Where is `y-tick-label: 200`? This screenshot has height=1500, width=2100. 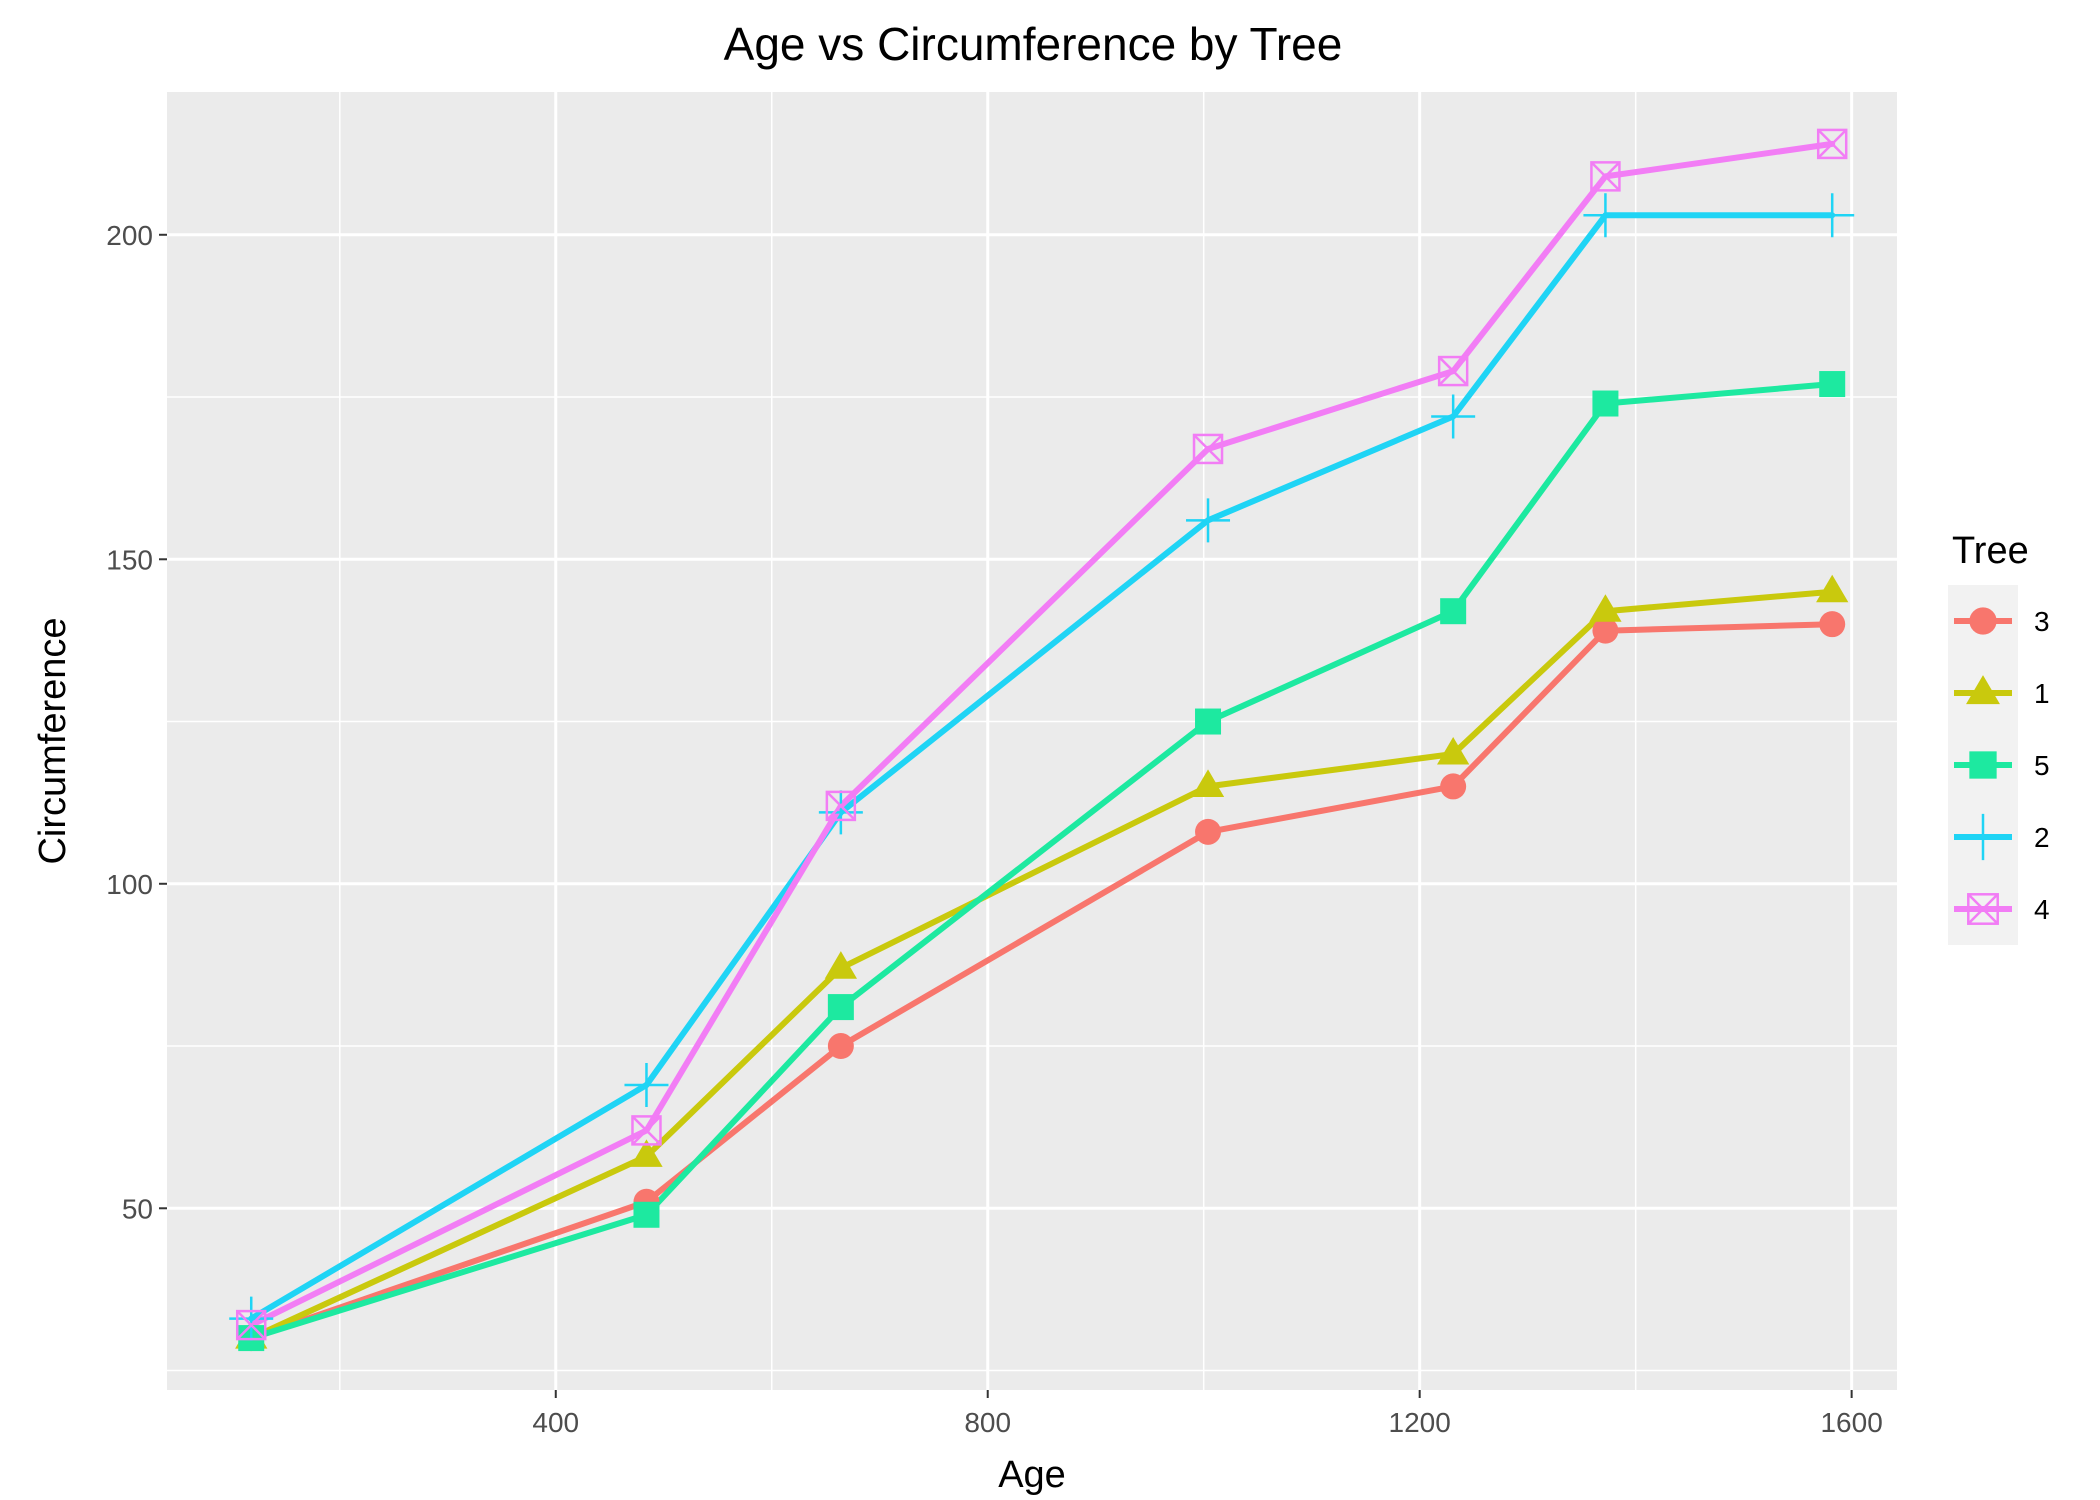
y-tick-label: 200 is located at coordinates (129, 235).